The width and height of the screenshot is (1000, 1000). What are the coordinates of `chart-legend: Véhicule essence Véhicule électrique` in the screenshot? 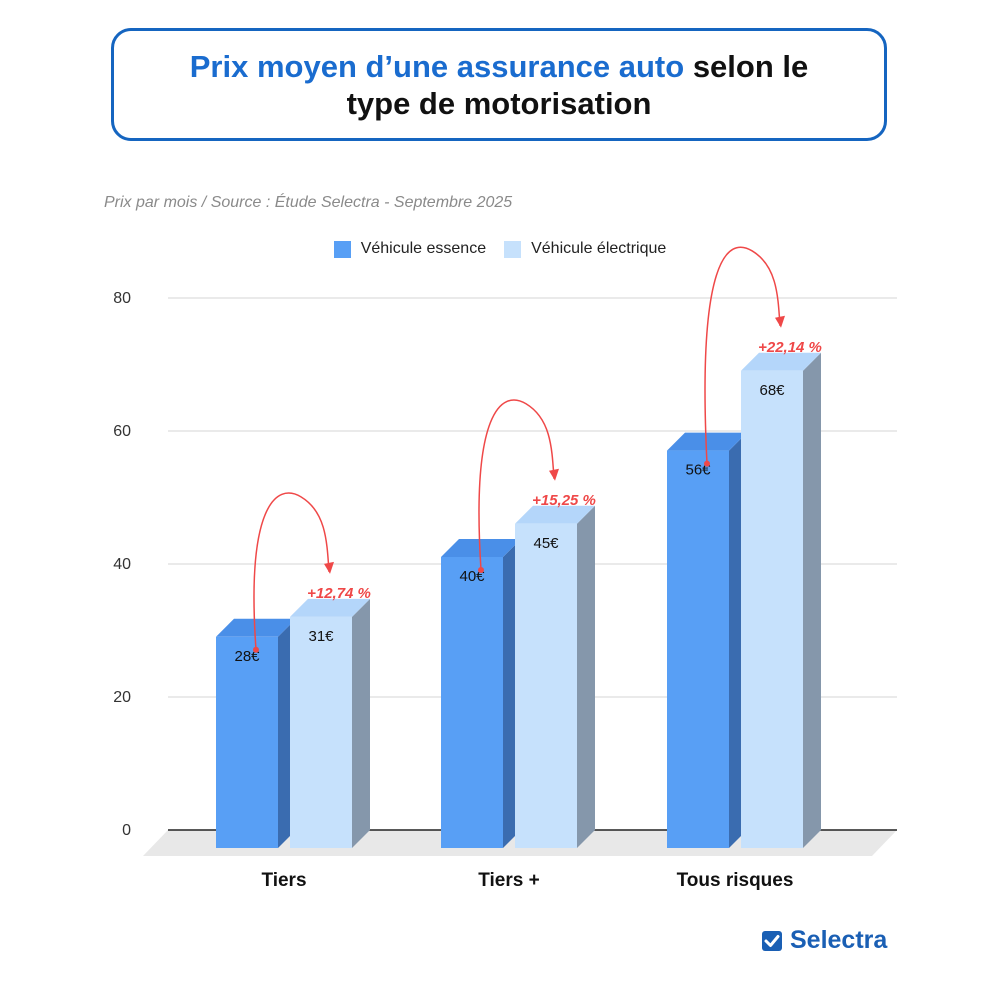 It's located at (500, 249).